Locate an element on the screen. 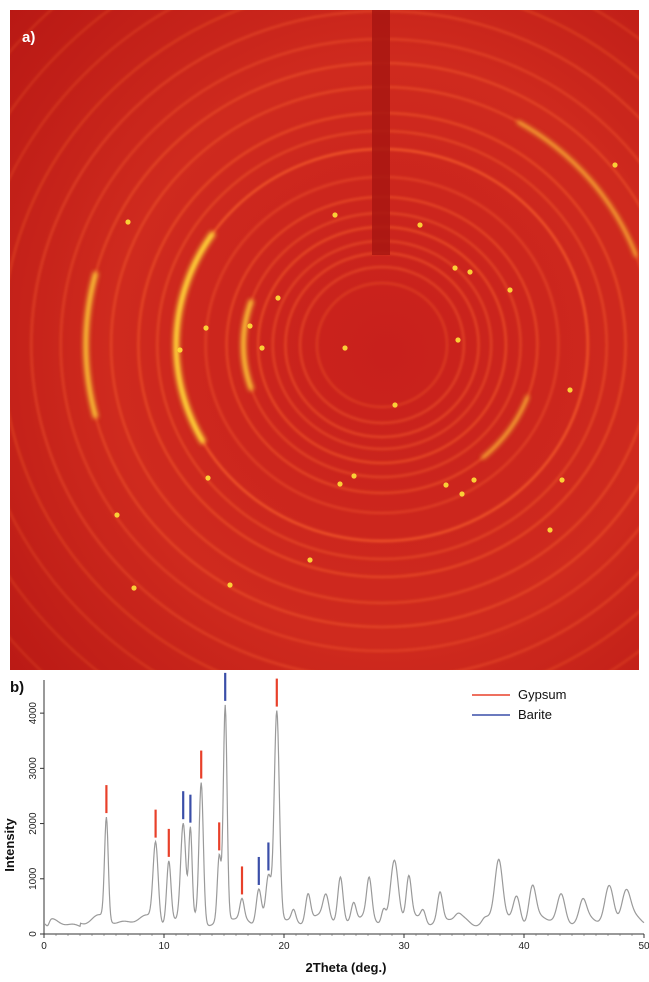 This screenshot has width=649, height=982. diffraction-ring is located at coordinates (382, 345).